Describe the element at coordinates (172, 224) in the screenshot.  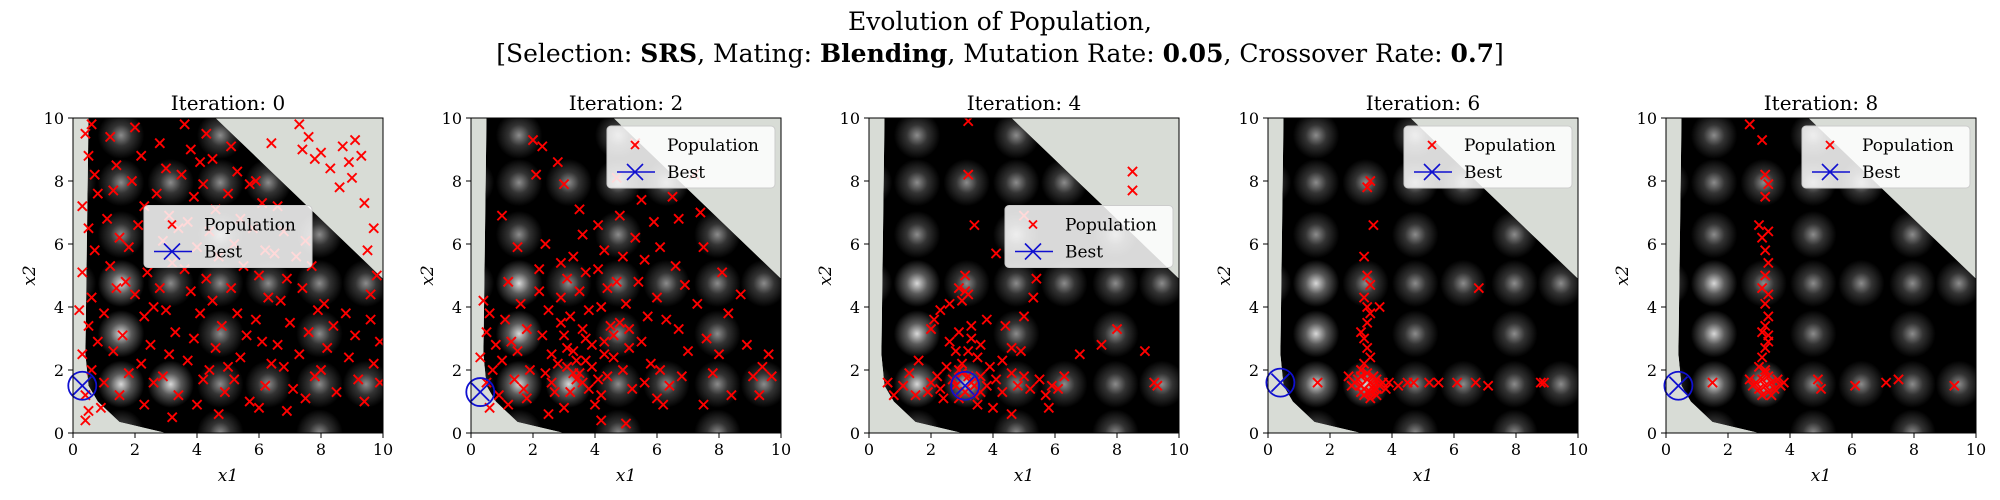
I see `legend-population-marker` at that location.